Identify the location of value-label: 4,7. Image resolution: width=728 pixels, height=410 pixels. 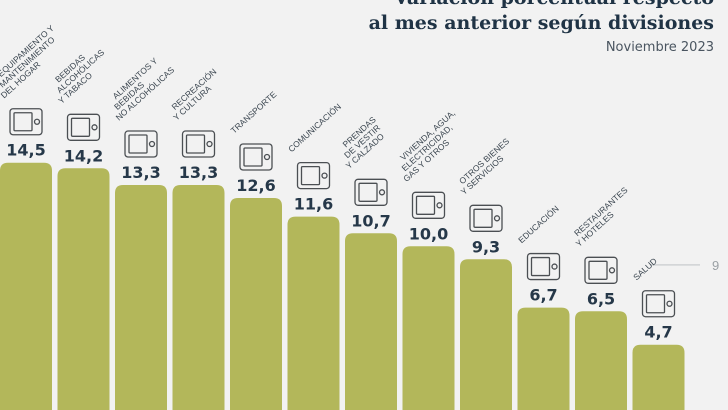
(658, 332).